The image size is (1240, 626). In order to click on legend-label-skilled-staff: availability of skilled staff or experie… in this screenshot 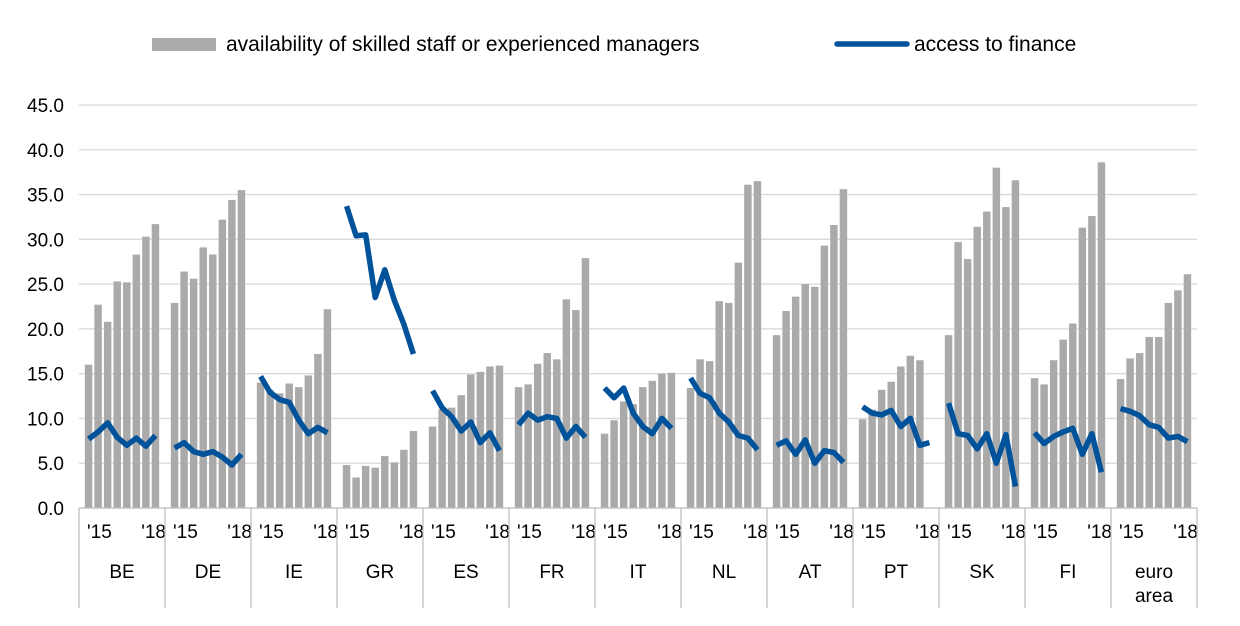, I will do `click(463, 44)`.